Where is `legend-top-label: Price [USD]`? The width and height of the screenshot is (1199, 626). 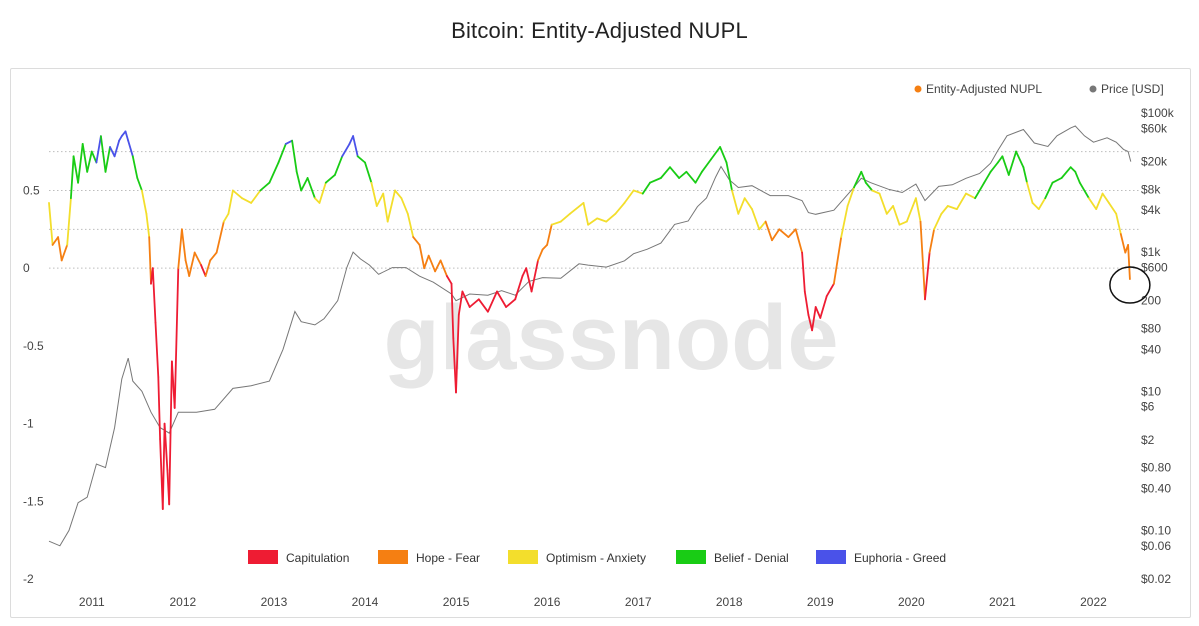 legend-top-label: Price [USD] is located at coordinates (1132, 89).